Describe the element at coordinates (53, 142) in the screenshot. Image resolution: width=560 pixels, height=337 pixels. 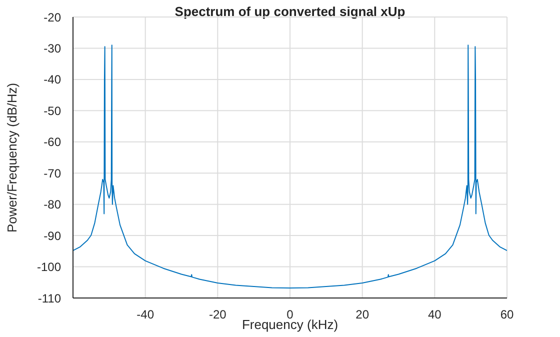
I see `y-tick-label: -60` at that location.